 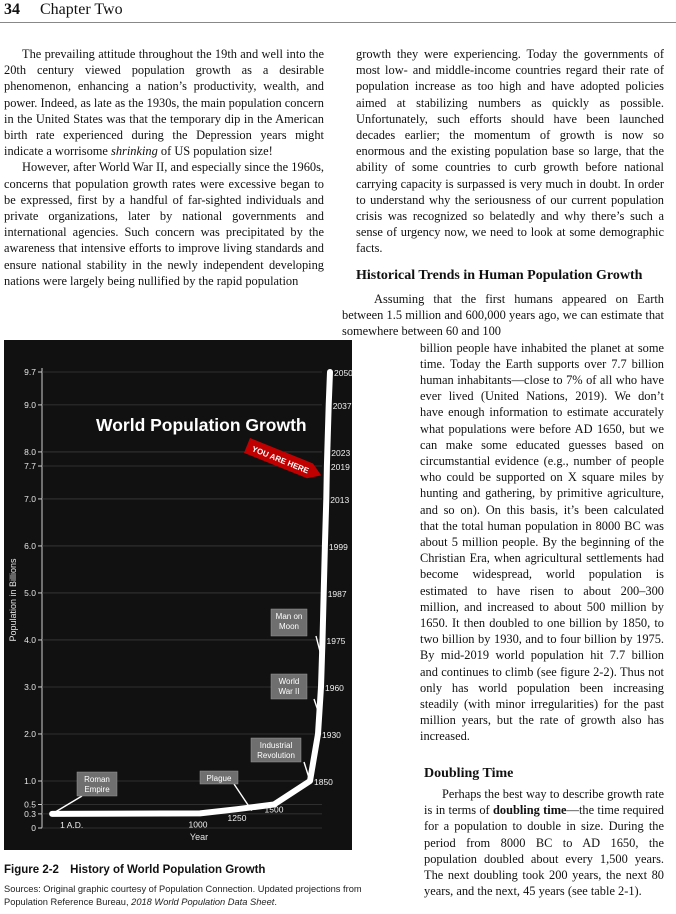 What do you see at coordinates (289, 626) in the screenshot?
I see `annotation-label: Moon` at bounding box center [289, 626].